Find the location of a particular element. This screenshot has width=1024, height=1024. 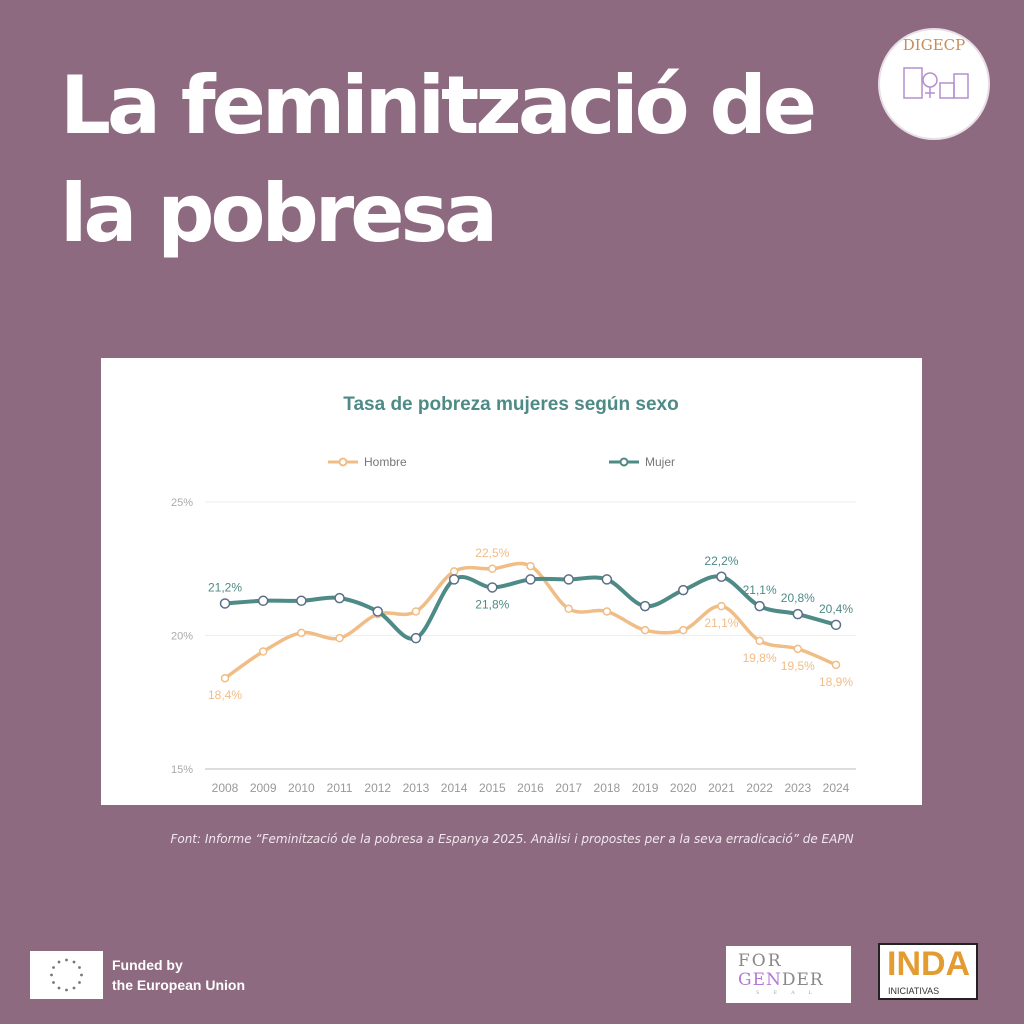

y-tick-label: 15% is located at coordinates (182, 770).